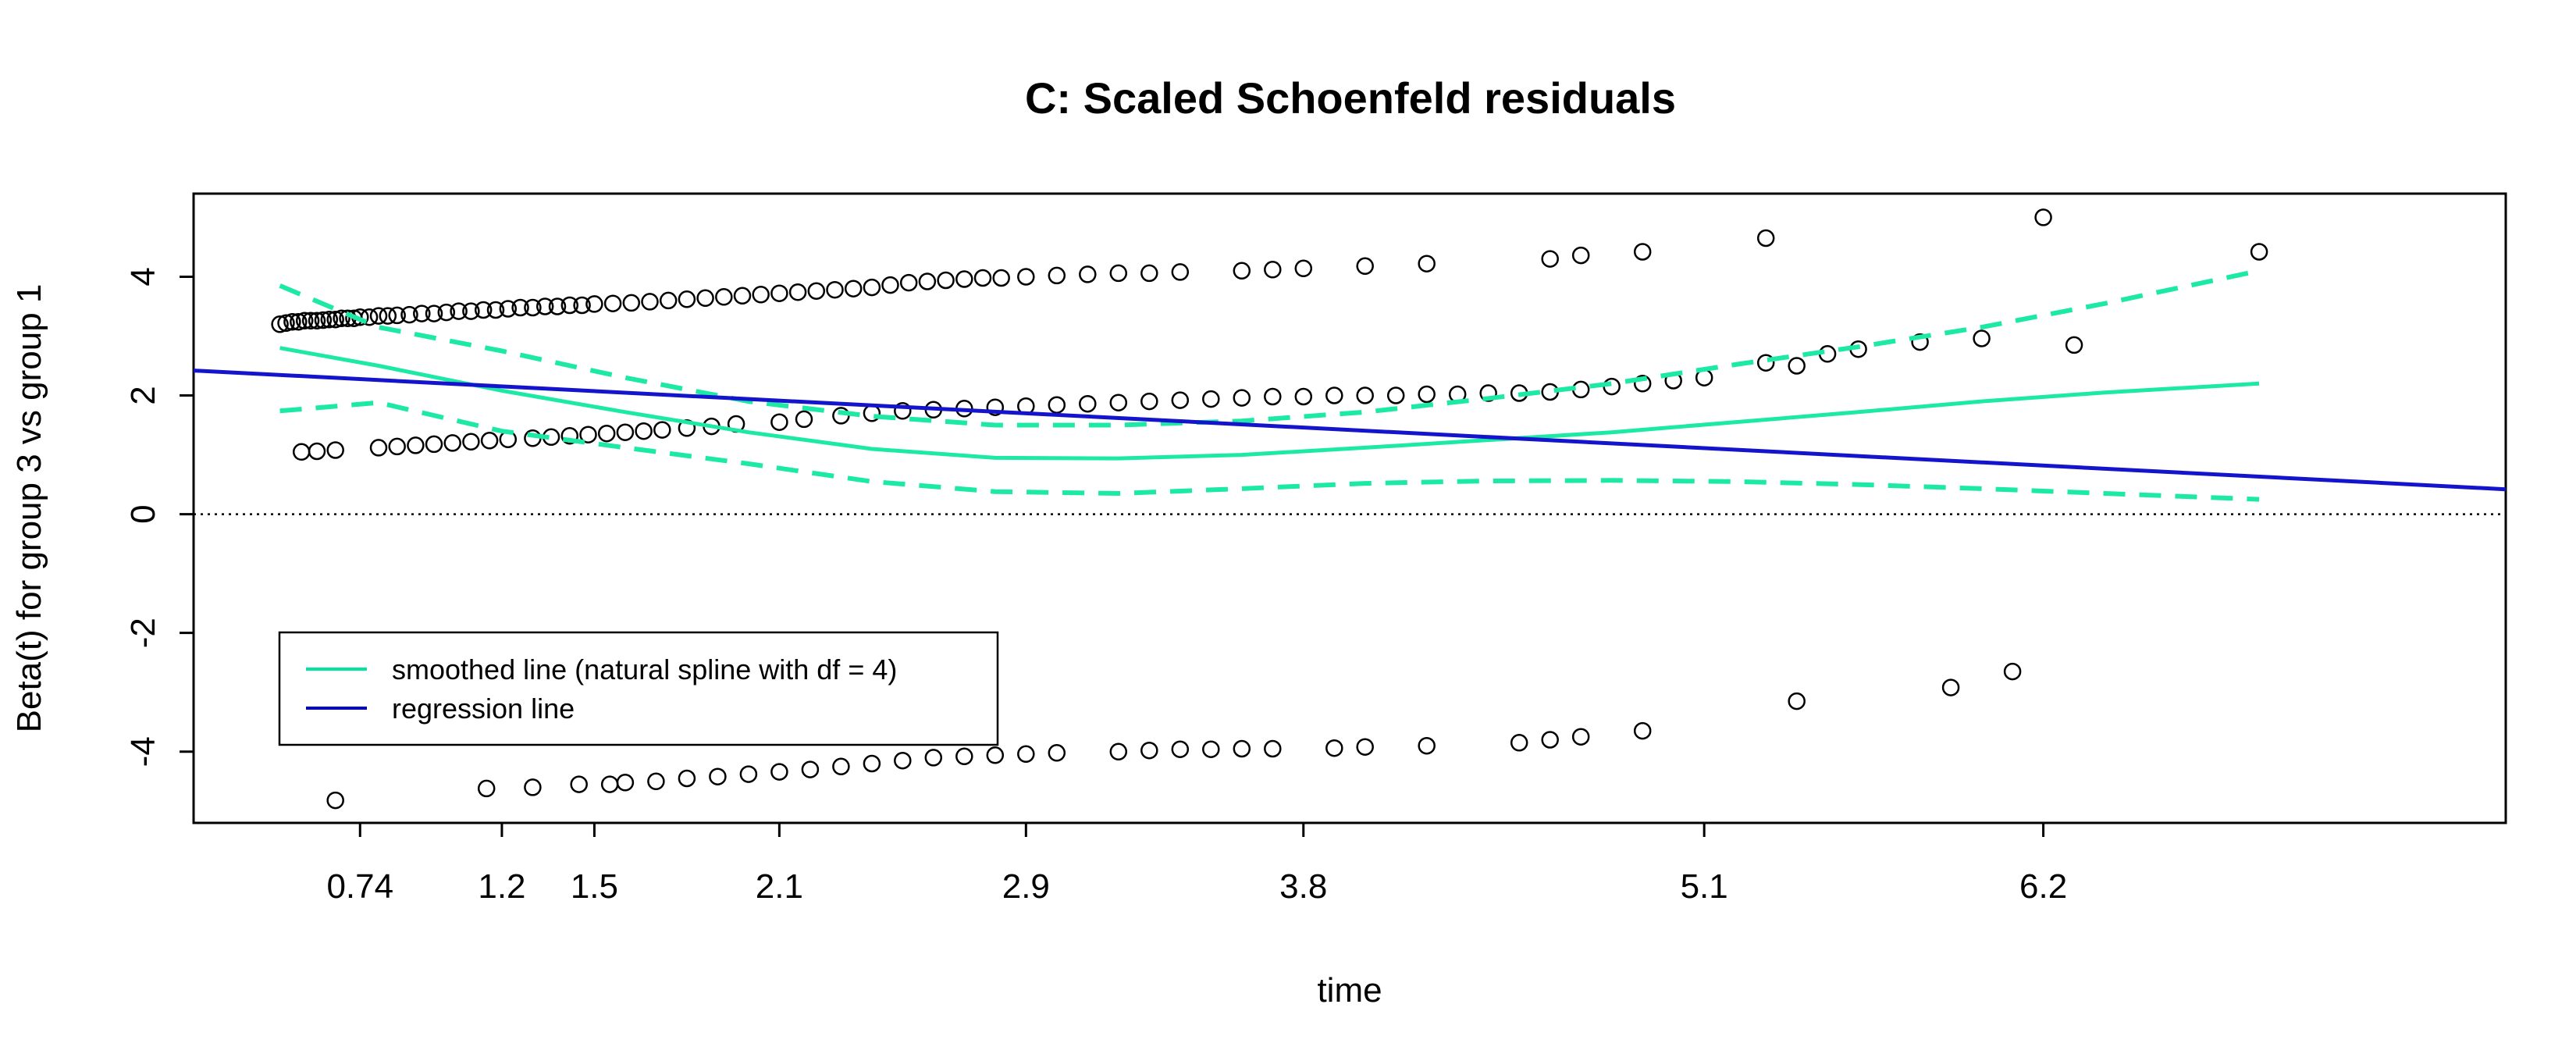 The image size is (2576, 1054). What do you see at coordinates (143, 751) in the screenshot?
I see `y-tick-label: -4` at bounding box center [143, 751].